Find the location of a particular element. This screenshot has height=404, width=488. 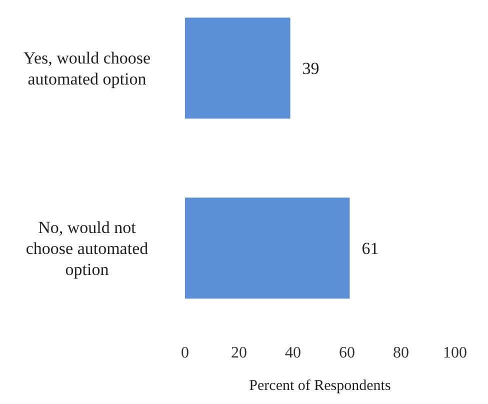

y-tick-label: Yes, would choose automated option is located at coordinates (87, 68).